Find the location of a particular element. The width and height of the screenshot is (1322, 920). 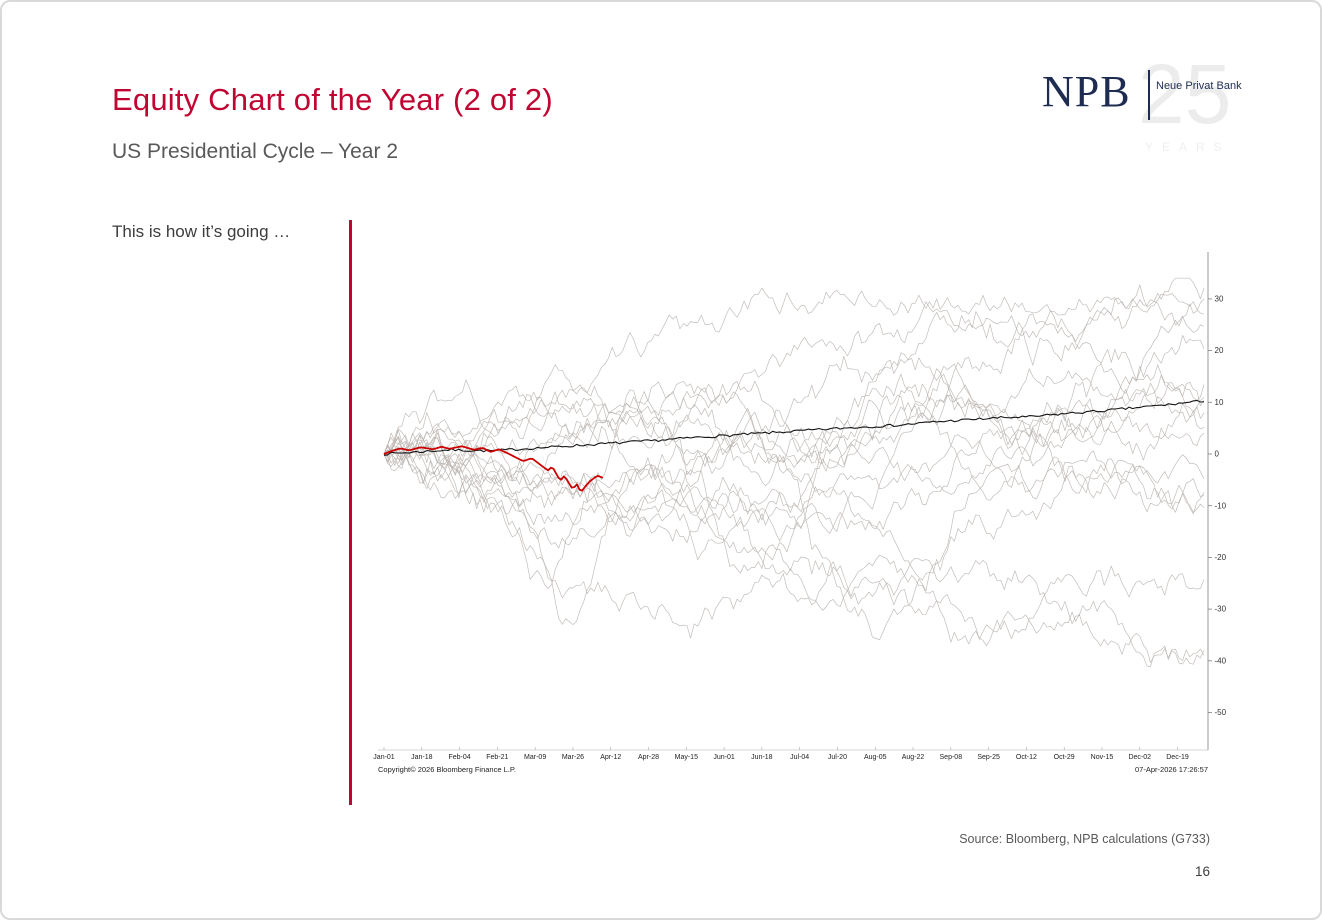

svg-text: -30 is located at coordinates (1221, 609).